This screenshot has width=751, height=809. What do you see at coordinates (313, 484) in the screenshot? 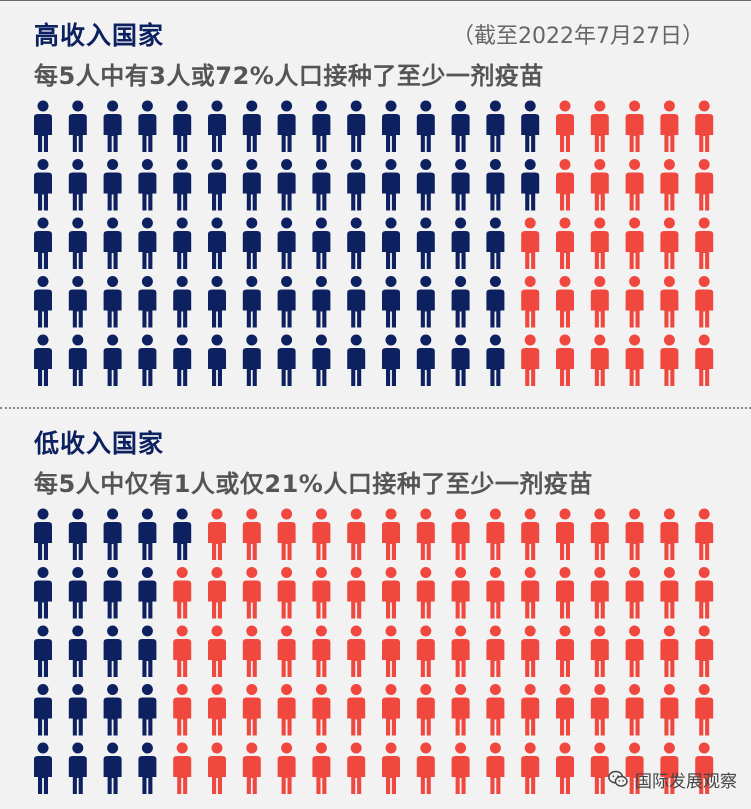
I see `low-income-subtitle: 每5人中仅有1人或仅21%人口接种了至少一剂疫苗` at bounding box center [313, 484].